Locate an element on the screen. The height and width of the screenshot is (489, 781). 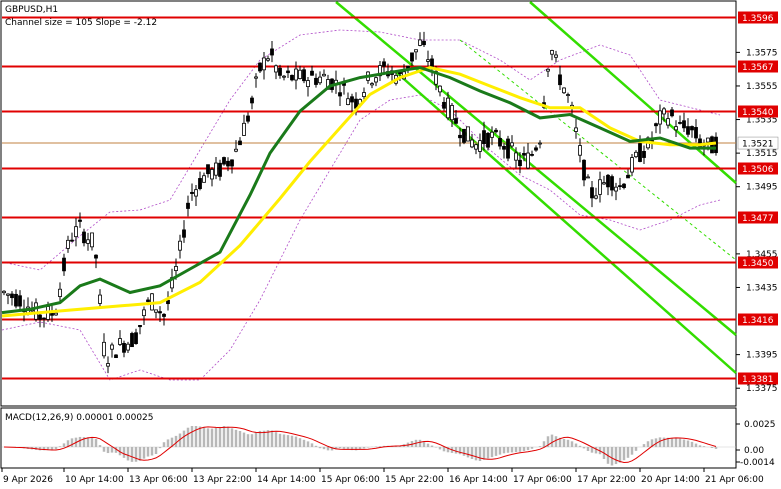
current-price-label: 1.3521 is located at coordinates (758, 145).